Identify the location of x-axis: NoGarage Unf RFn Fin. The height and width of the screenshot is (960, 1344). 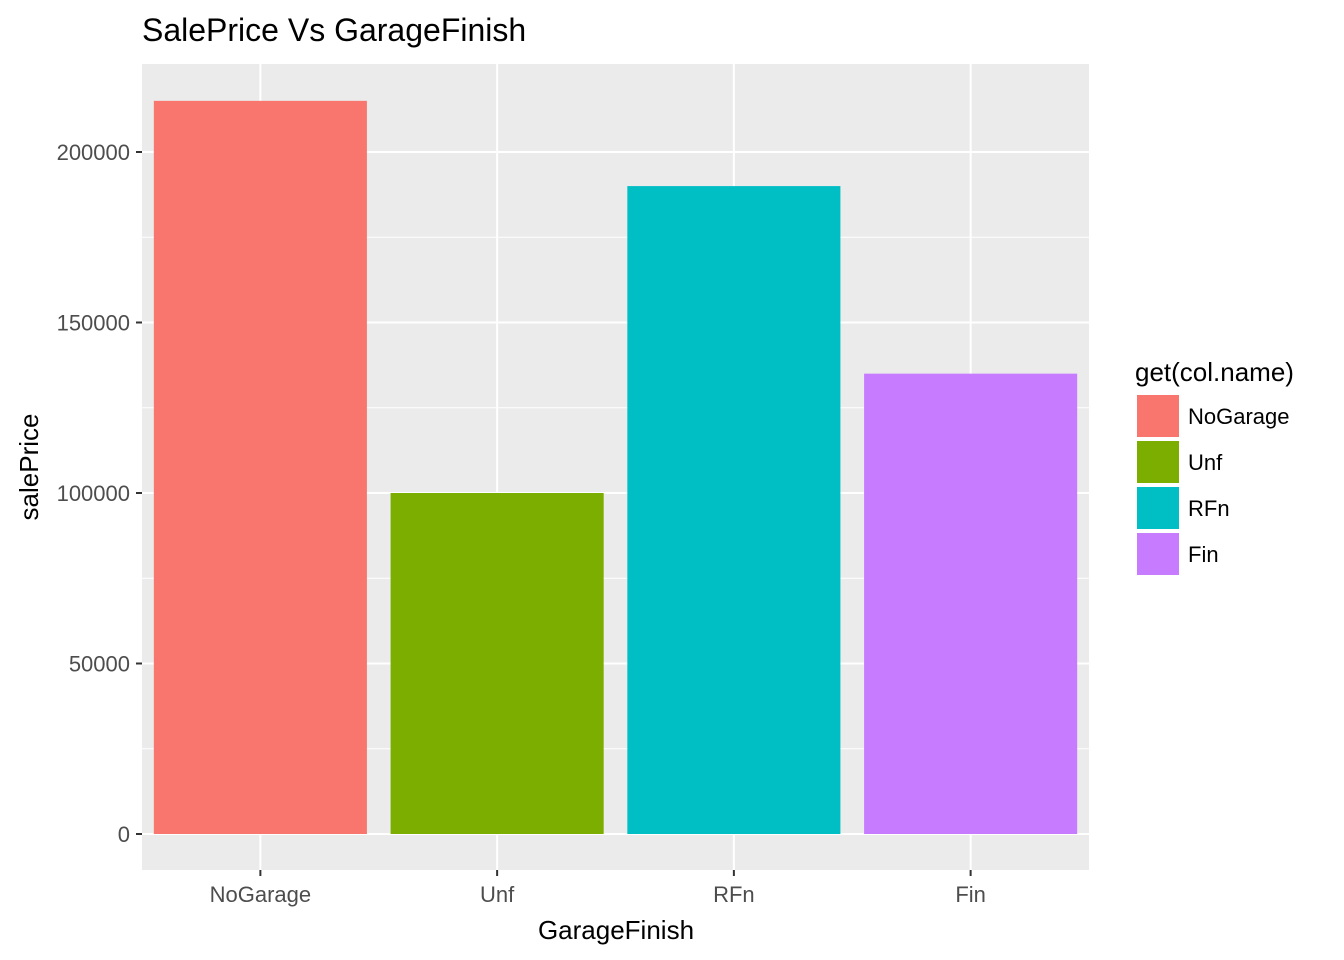
(598, 888).